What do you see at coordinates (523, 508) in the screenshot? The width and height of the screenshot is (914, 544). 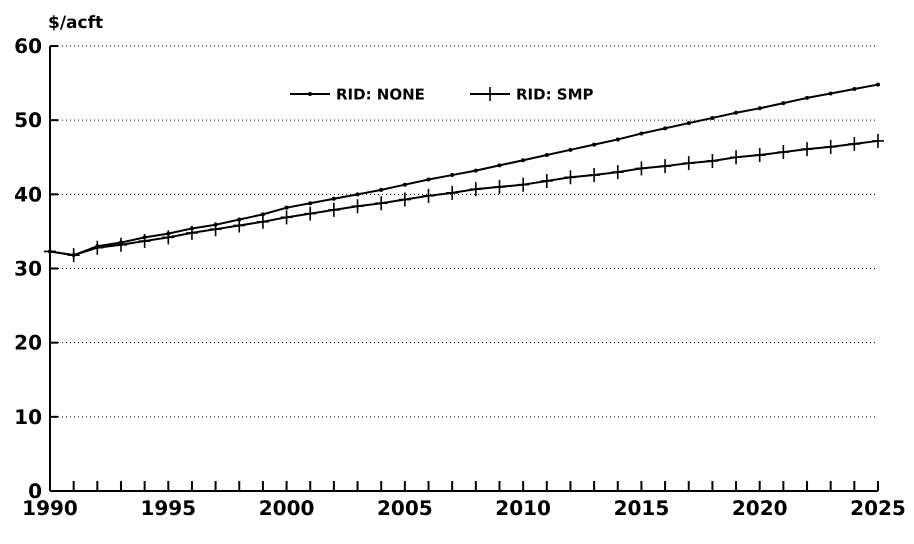 I see `x-tick-label: 2010` at bounding box center [523, 508].